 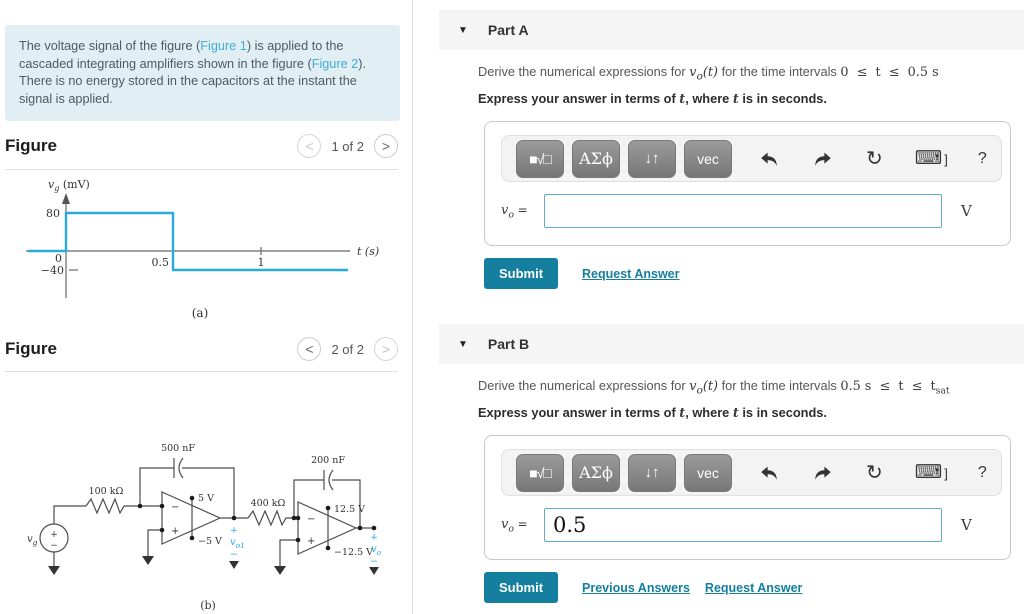 I want to click on part-b-header: ▼ Part B, so click(x=731, y=344).